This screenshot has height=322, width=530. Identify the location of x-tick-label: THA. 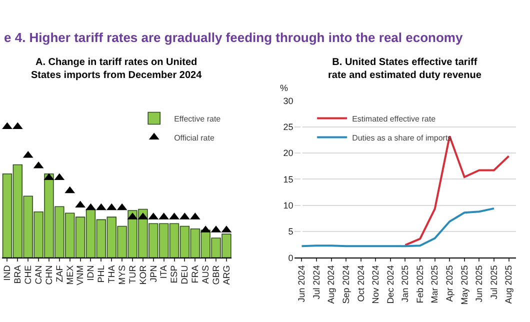
(111, 274).